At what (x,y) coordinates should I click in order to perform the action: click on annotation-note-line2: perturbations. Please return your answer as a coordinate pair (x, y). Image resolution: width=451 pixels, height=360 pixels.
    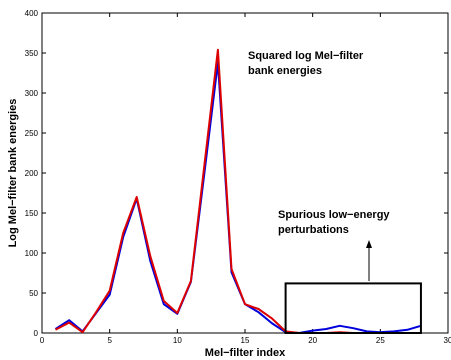
    Looking at the image, I should click on (313, 230).